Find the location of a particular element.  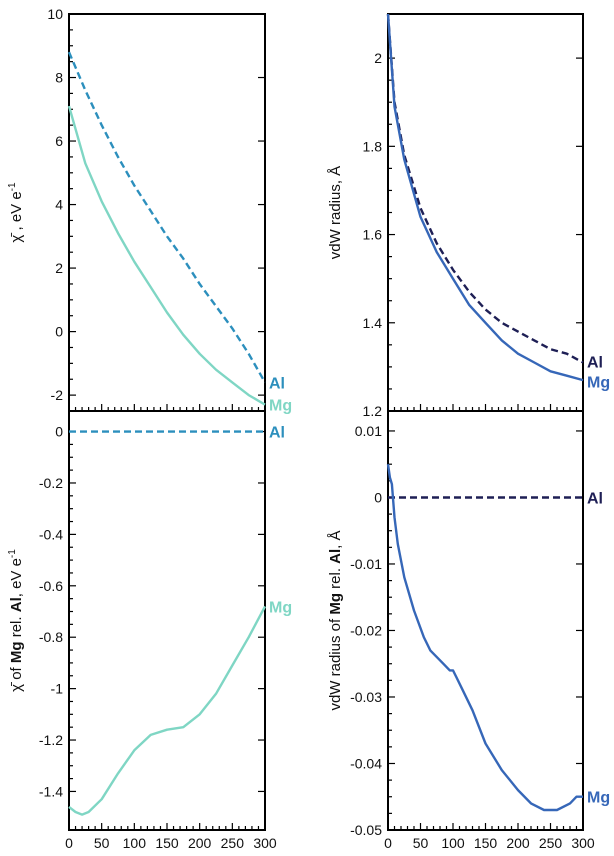

y-tick-label: 0.01 is located at coordinates (368, 431).